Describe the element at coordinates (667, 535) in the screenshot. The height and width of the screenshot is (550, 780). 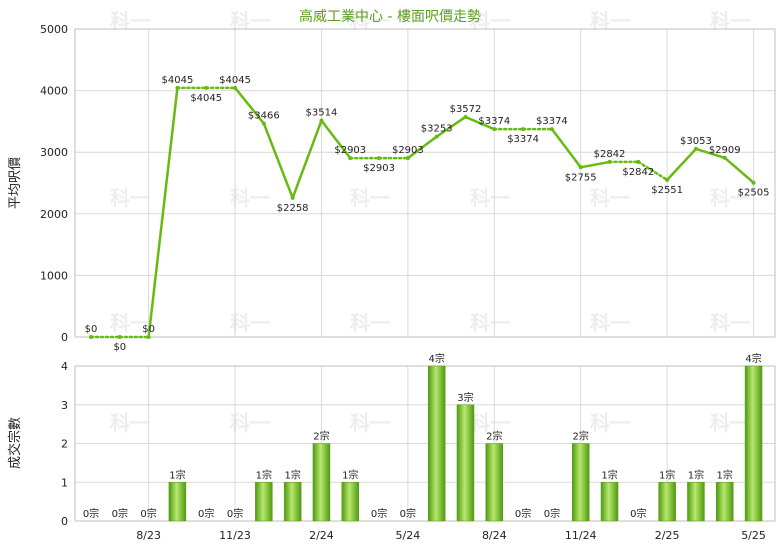
I see `x-tick-label: 2/25` at that location.